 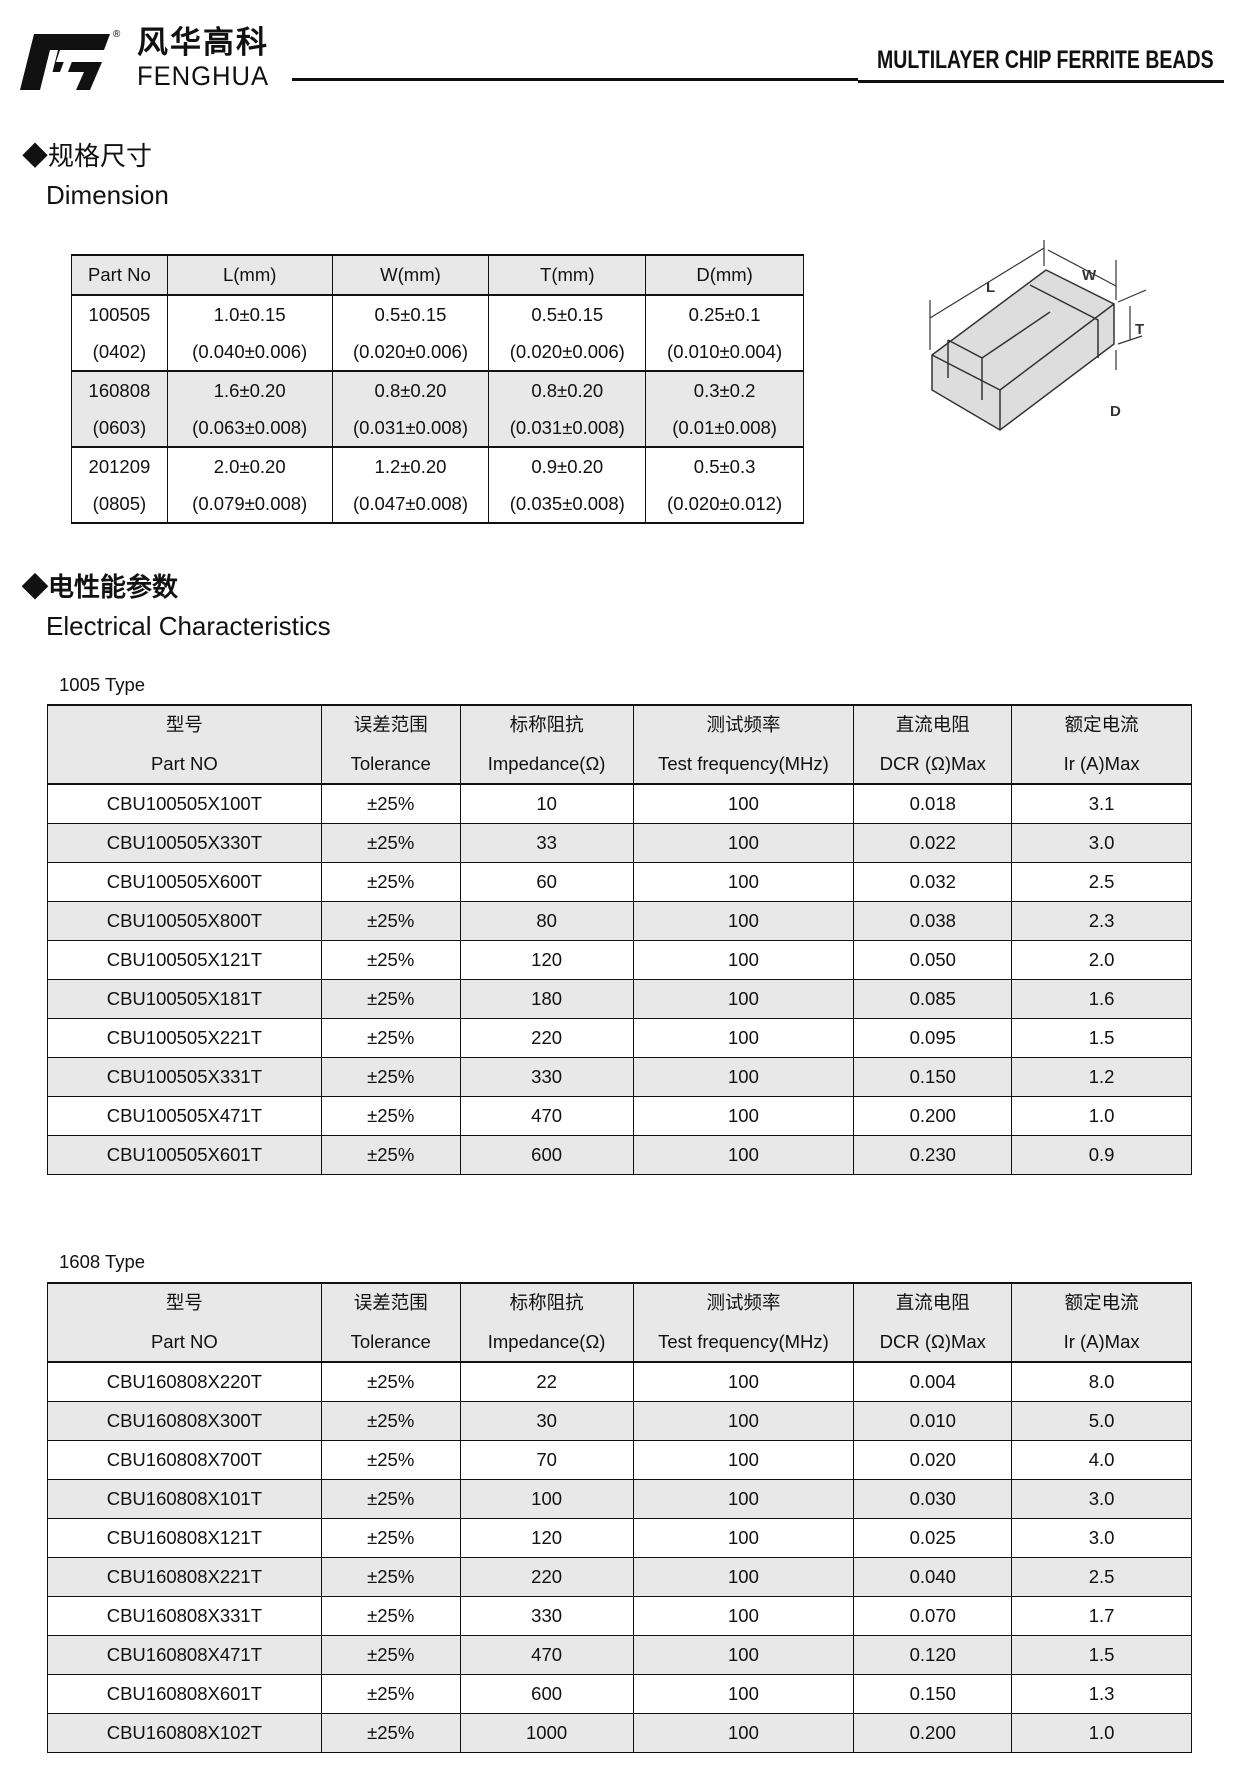 I want to click on column-header: D(mm), so click(x=724, y=274).